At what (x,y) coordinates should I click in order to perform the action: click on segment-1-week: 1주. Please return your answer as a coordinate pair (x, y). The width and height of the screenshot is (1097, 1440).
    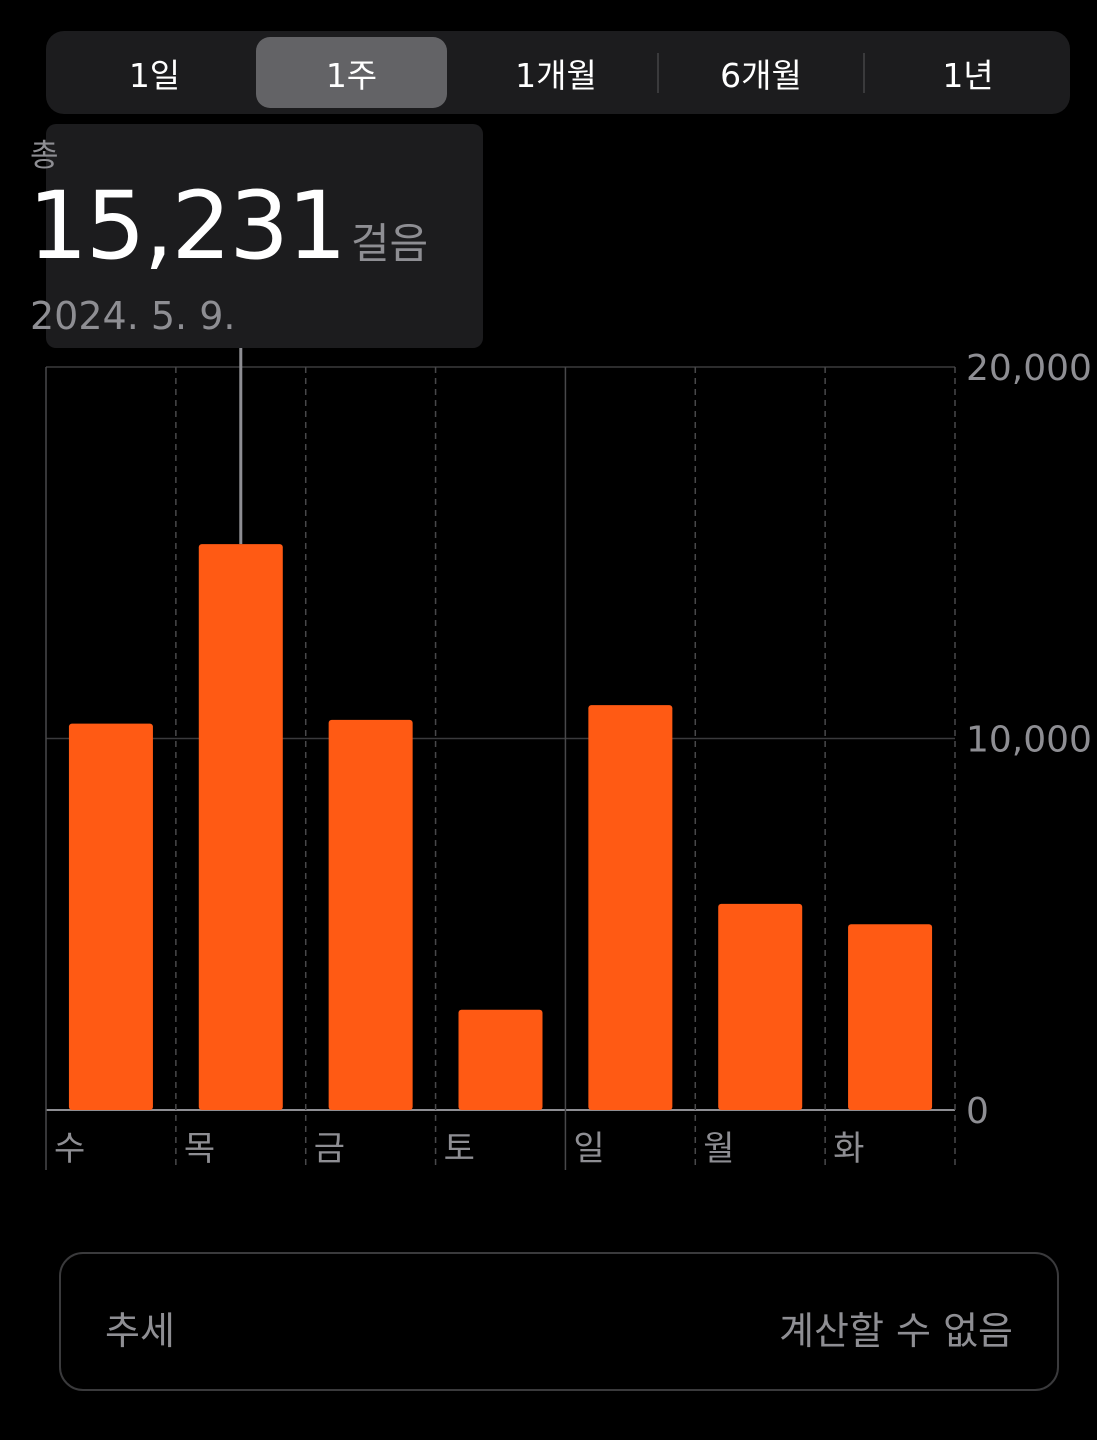
    Looking at the image, I should click on (351, 72).